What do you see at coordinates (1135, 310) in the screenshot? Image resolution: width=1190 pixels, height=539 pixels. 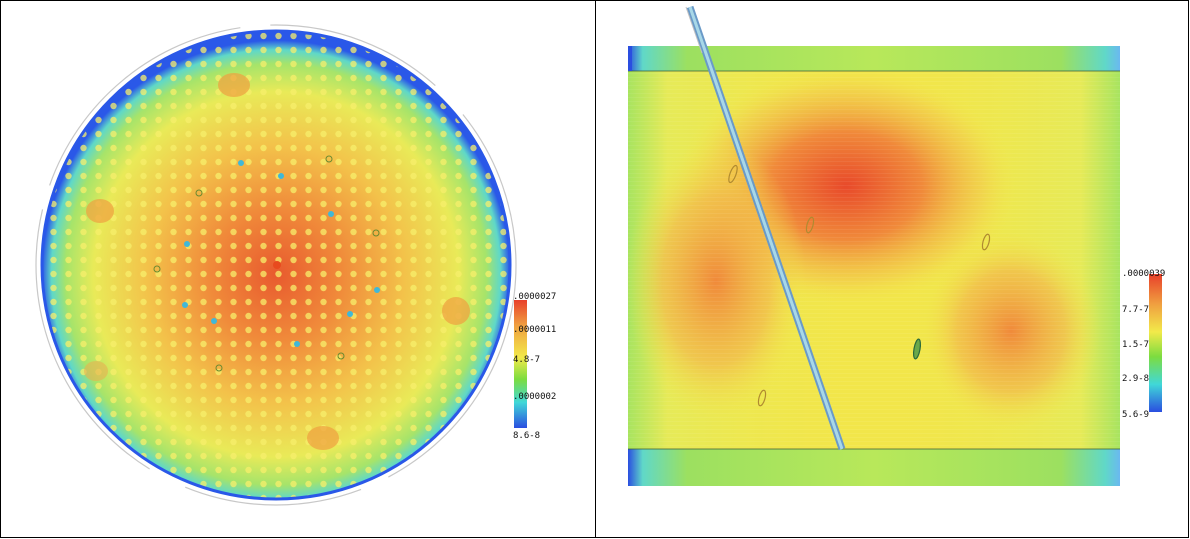 I see `legend-label-2: 7.7-7` at bounding box center [1135, 310].